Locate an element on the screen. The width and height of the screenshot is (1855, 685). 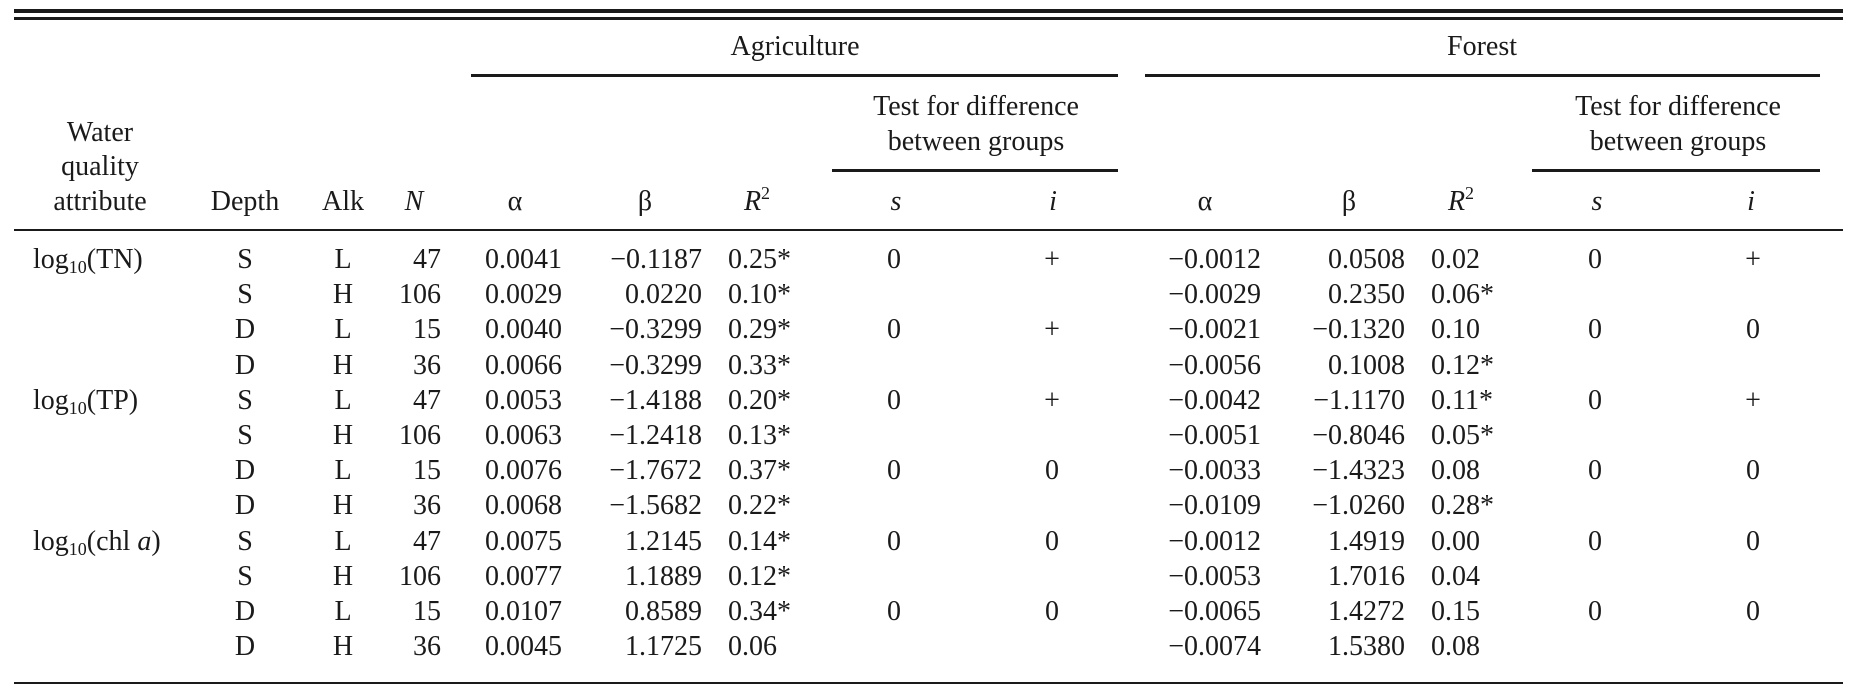
depth-header: Depth is located at coordinates (245, 201).